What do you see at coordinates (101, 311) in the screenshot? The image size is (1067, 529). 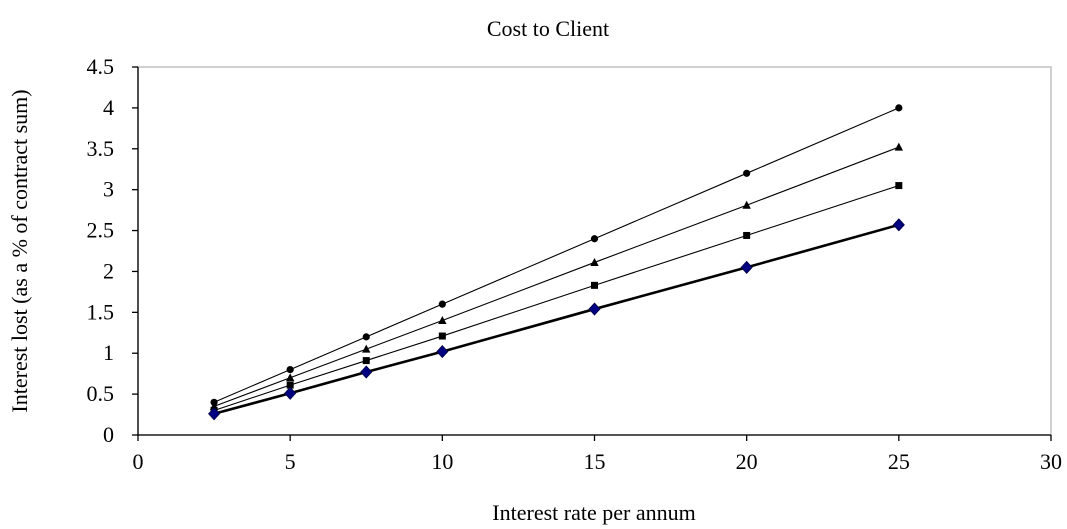 I see `y-tick-label: 1.5` at bounding box center [101, 311].